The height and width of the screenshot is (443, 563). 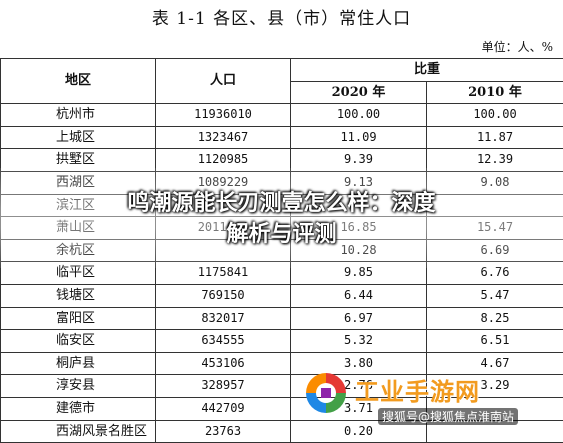 What do you see at coordinates (223, 386) in the screenshot?
I see `population-cell: 328957` at bounding box center [223, 386].